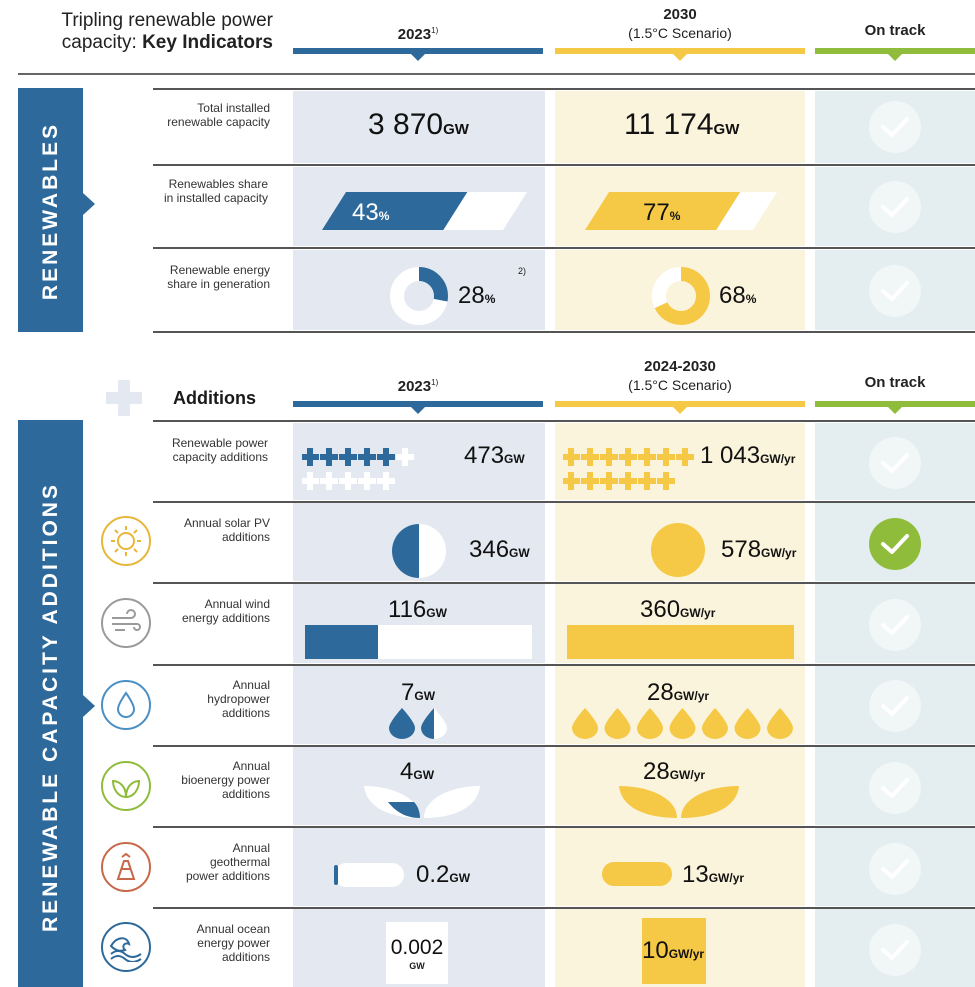 The height and width of the screenshot is (987, 975). What do you see at coordinates (680, 385) in the screenshot?
I see `column-header-2024-2030-sub: (1.5°C Scenario)` at bounding box center [680, 385].